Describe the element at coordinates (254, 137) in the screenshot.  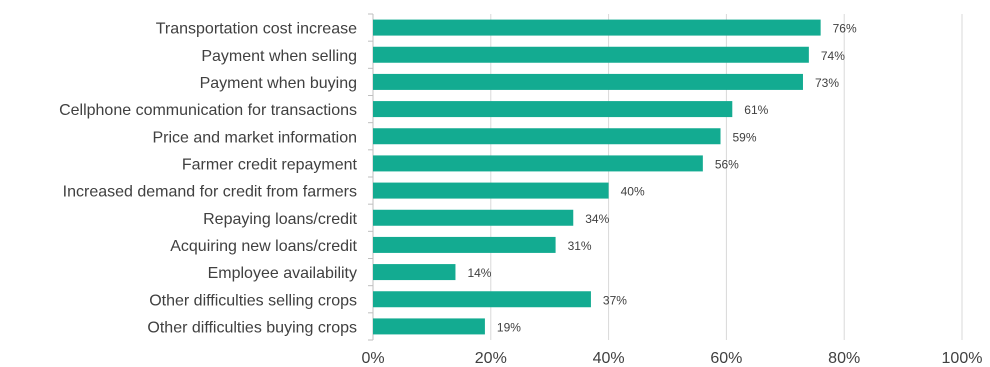
I see `category-label: Price and market information` at that location.